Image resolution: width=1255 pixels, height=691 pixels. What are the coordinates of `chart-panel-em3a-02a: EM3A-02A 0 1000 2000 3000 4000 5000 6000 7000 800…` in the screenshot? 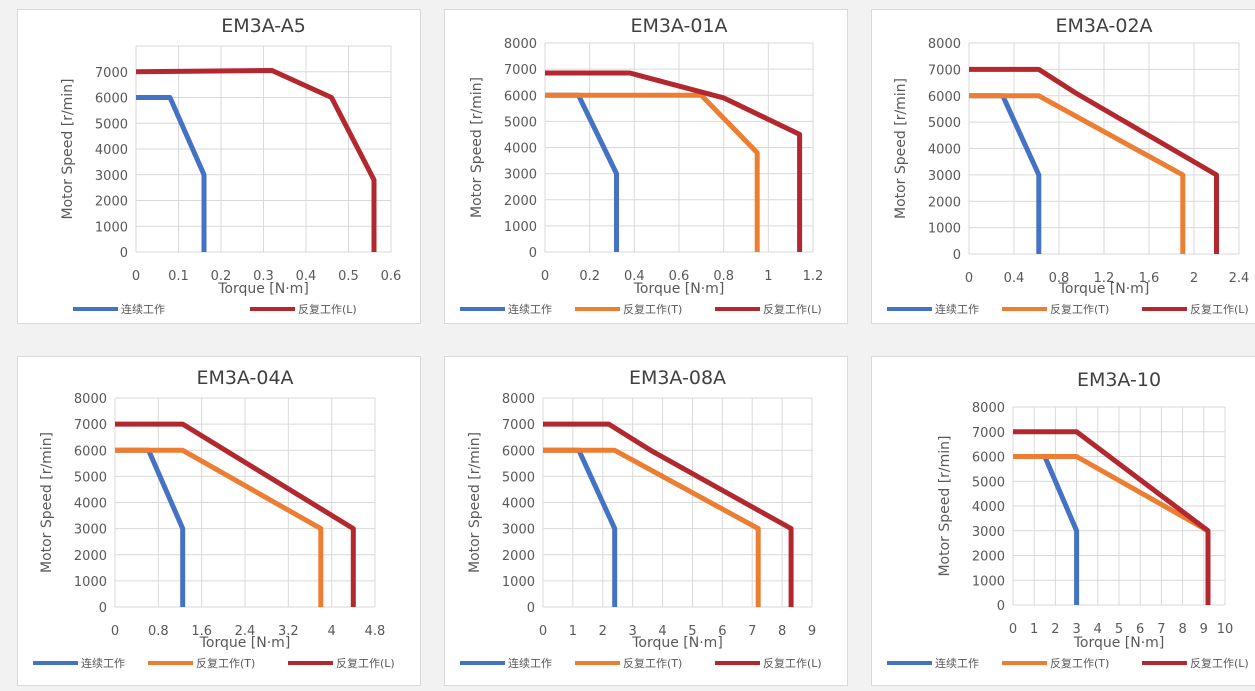 It's located at (1063, 166).